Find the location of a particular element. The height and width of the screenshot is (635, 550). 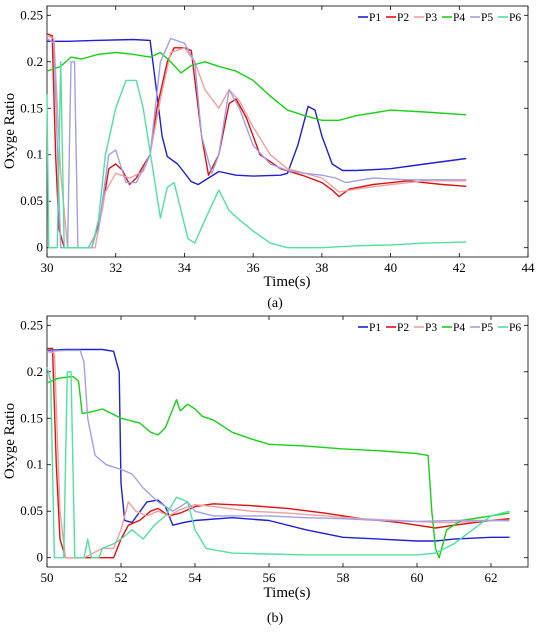

x-tick-label: 40 is located at coordinates (390, 267).